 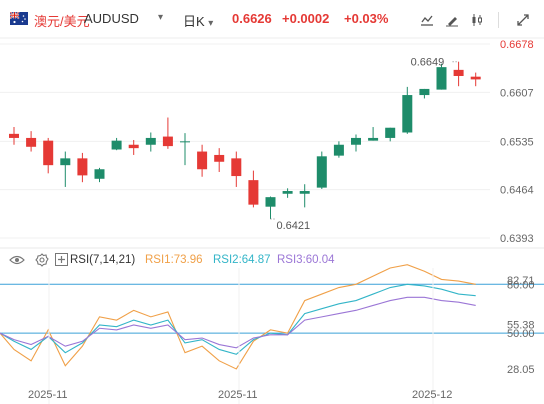 What do you see at coordinates (42, 260) in the screenshot?
I see `gear-icon` at bounding box center [42, 260].